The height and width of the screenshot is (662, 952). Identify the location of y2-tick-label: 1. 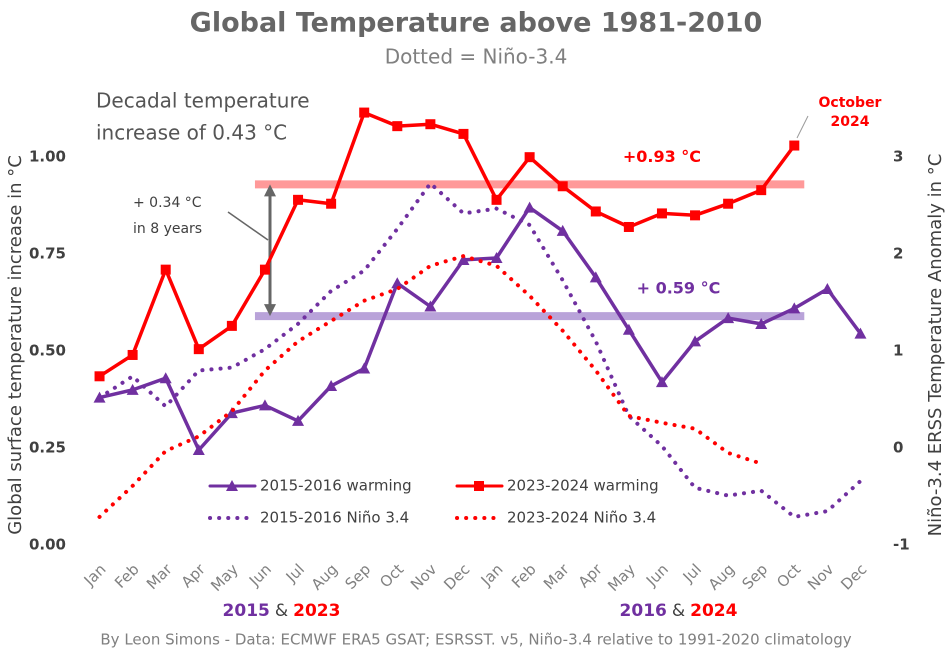
(898, 351).